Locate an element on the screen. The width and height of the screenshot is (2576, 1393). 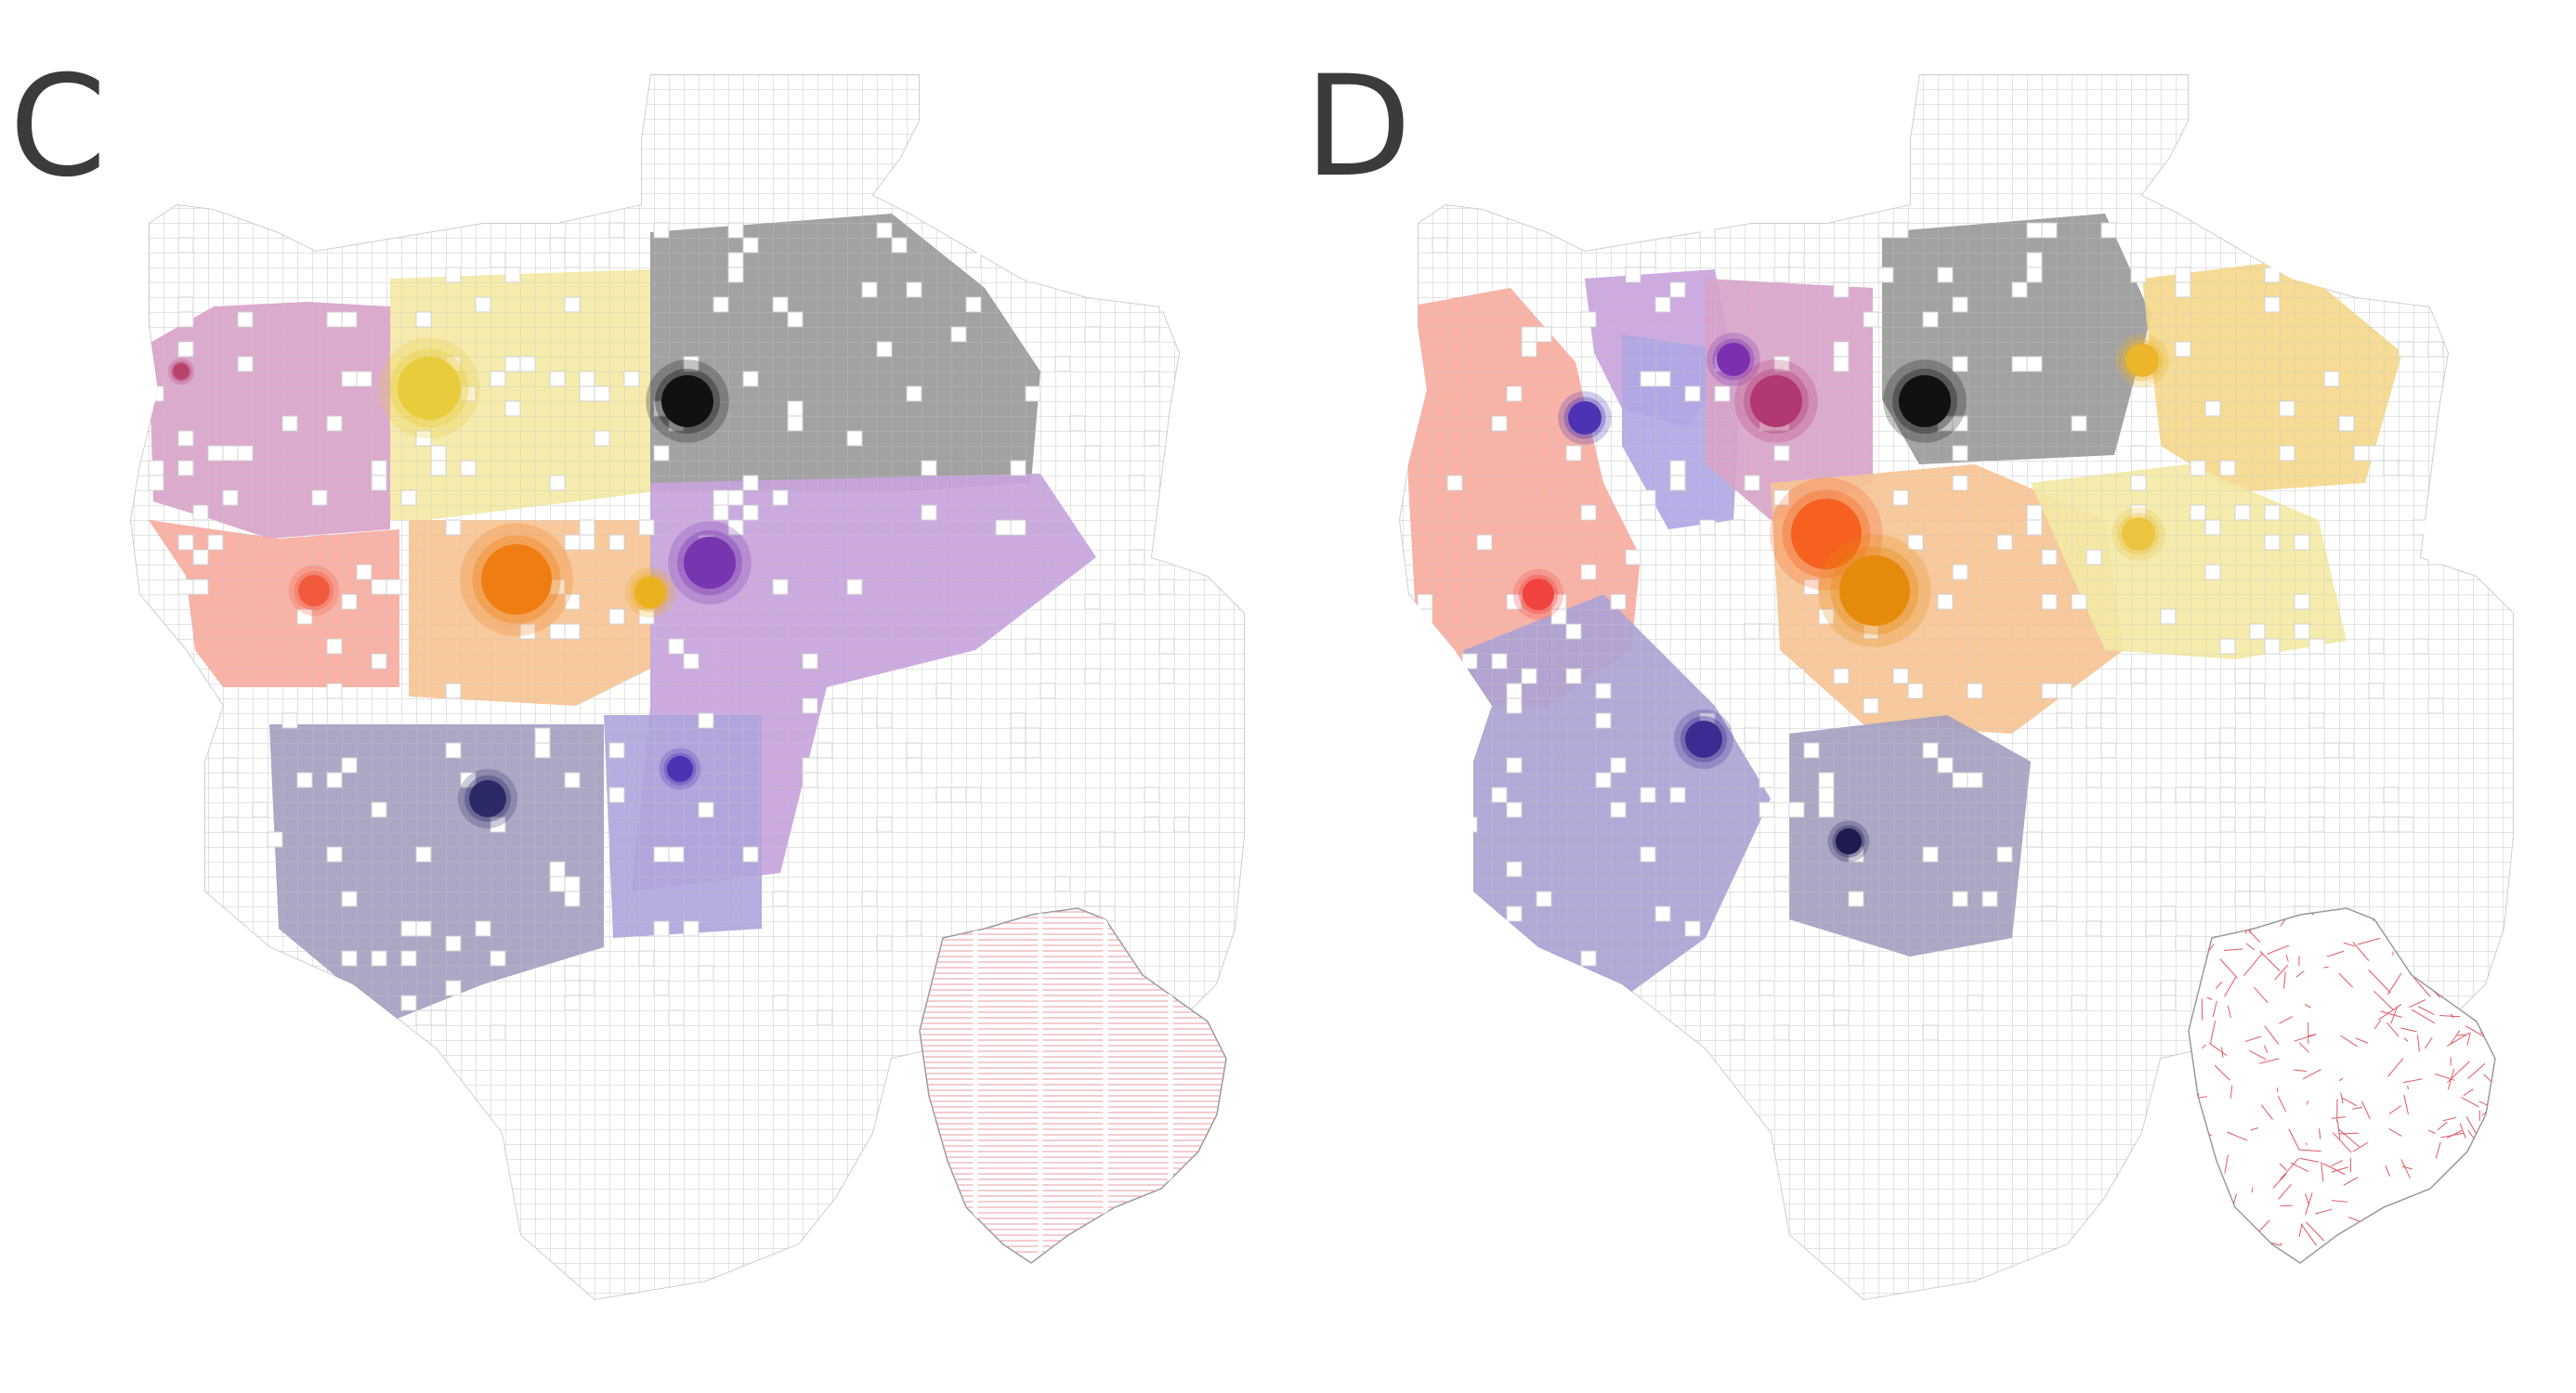
panel-d-centers is located at coordinates (1840, 597).